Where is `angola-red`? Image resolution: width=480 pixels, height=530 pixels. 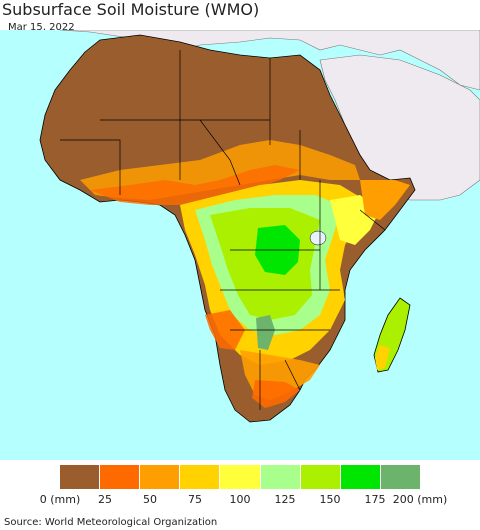 angola-red is located at coordinates (225, 330).